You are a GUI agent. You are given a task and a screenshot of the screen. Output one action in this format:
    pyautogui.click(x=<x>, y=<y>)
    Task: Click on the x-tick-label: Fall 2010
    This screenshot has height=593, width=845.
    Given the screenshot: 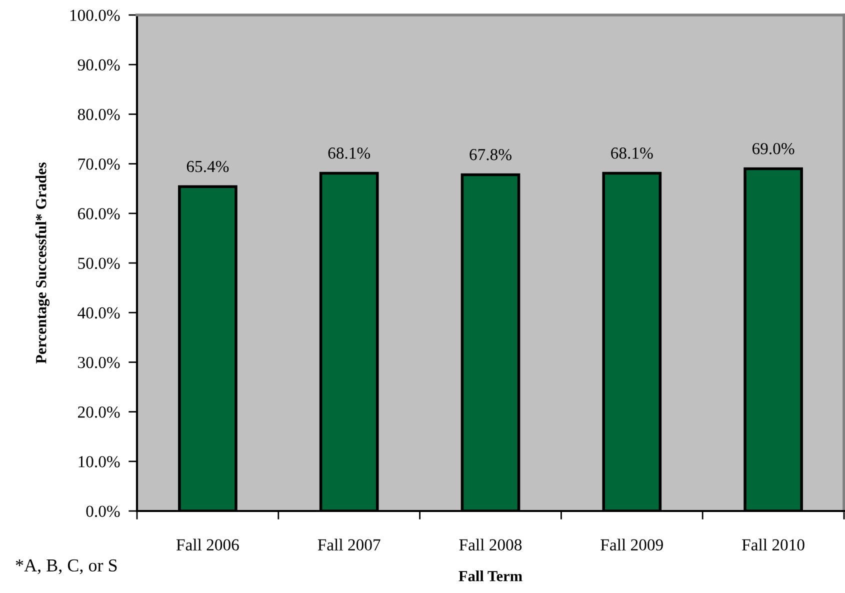 What is the action you would take?
    pyautogui.click(x=773, y=544)
    